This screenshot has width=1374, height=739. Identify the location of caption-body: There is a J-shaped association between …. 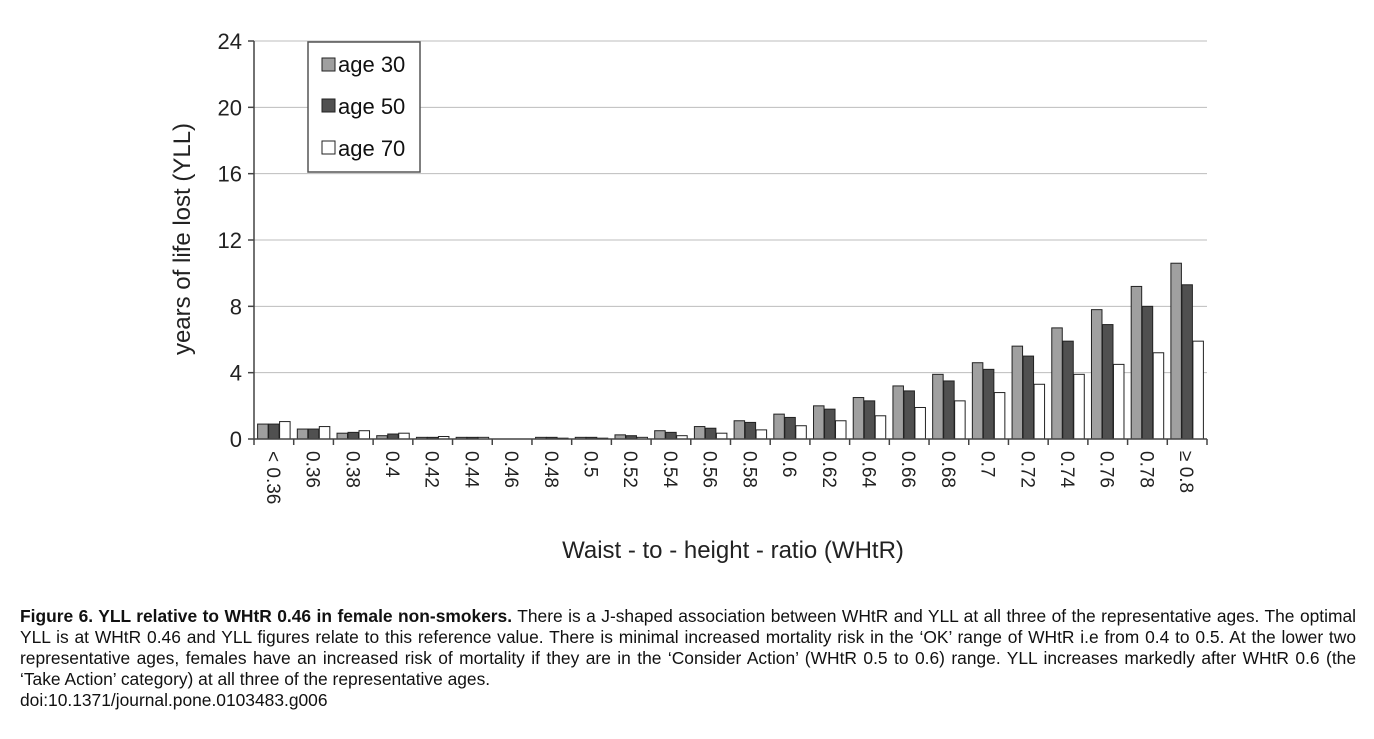
(688, 647).